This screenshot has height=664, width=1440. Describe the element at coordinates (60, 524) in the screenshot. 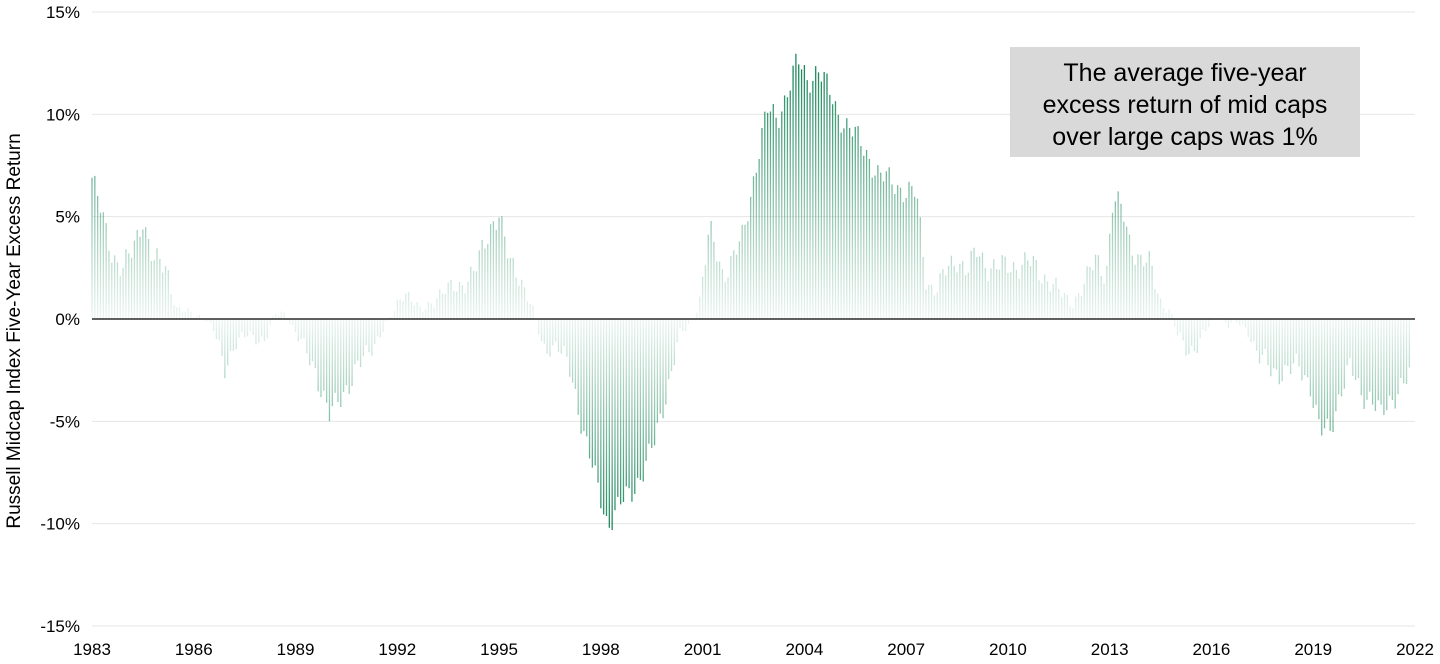

I see `y-tick-label: -10%` at that location.